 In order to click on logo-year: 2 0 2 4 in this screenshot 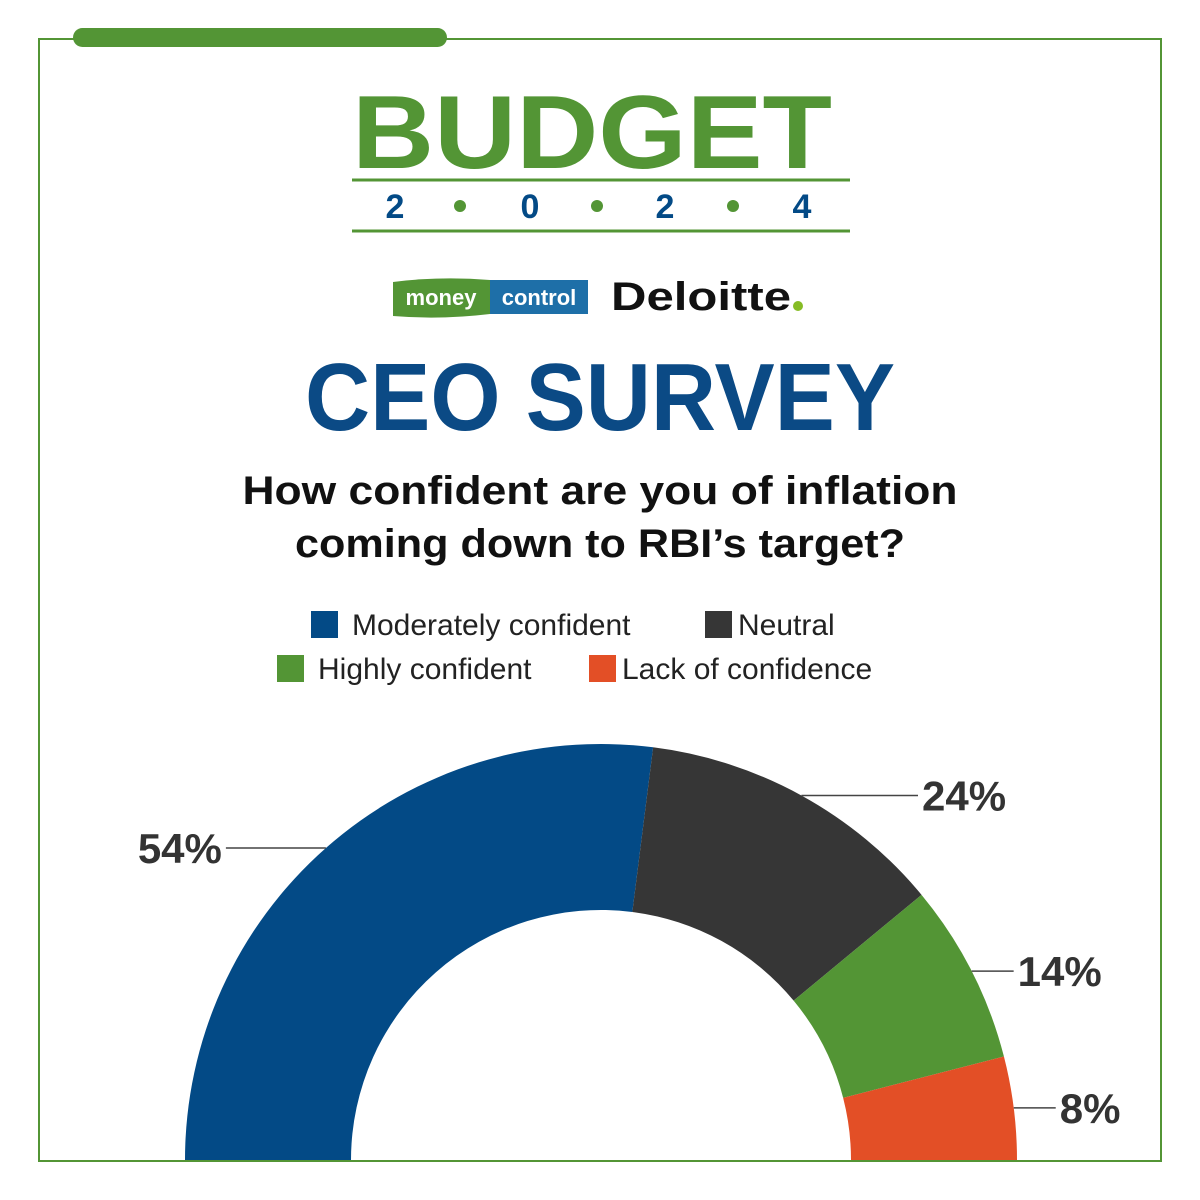, I will do `click(599, 207)`.